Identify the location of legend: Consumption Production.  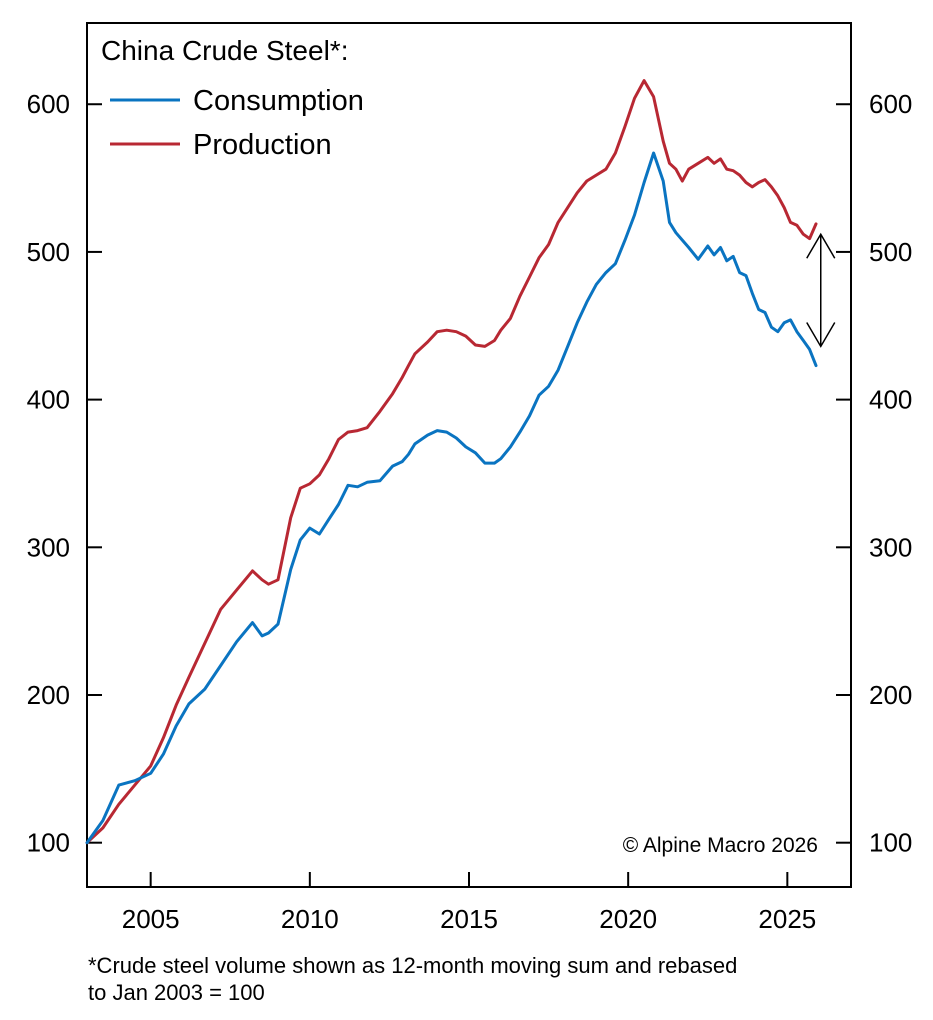
(237, 123).